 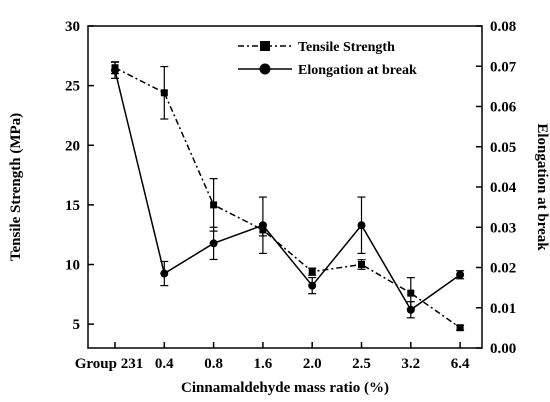 I want to click on left-axis: 5 10 15 20 25 30, so click(x=79, y=176).